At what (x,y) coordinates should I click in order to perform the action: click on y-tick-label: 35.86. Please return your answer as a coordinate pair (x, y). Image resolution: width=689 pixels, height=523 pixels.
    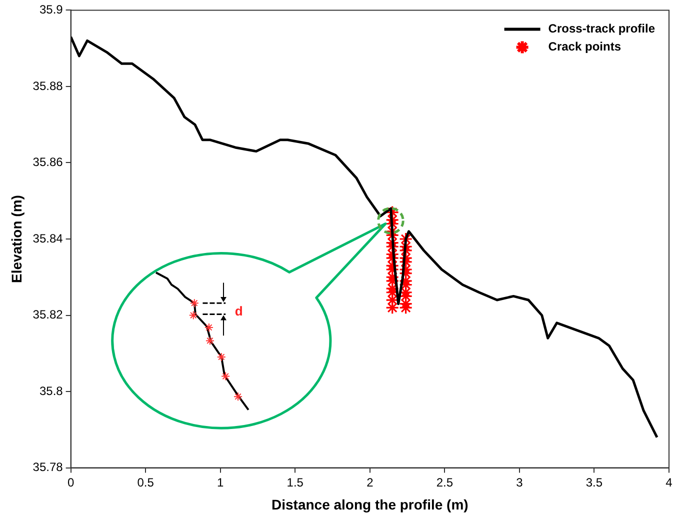
    Looking at the image, I should click on (48, 162).